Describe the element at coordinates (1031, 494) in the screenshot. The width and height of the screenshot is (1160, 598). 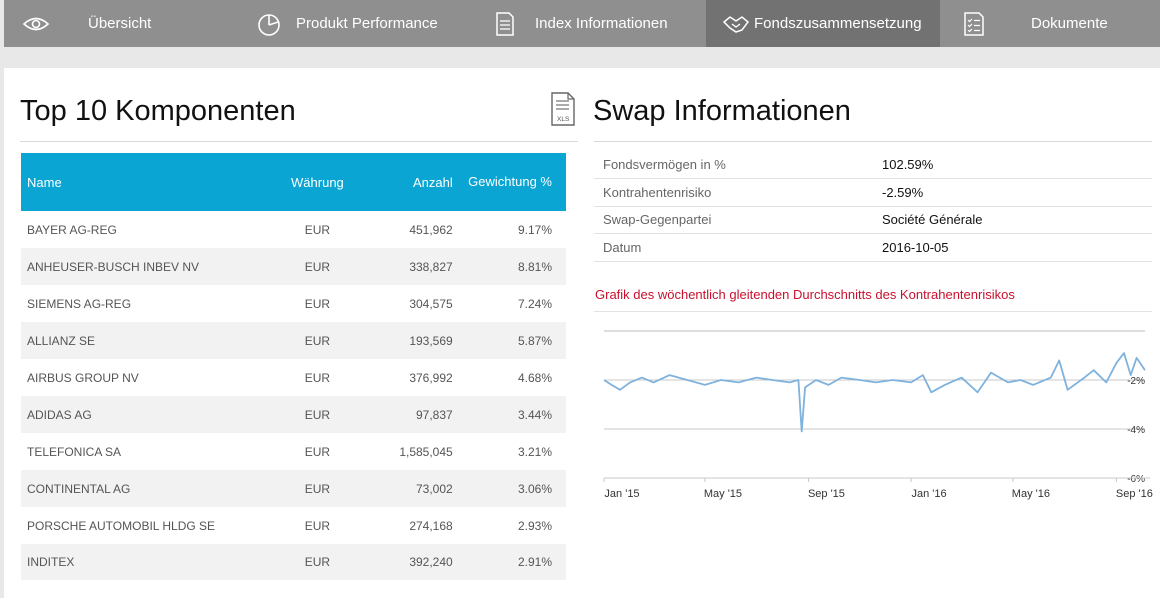
I see `x-tick-label: May '16` at that location.